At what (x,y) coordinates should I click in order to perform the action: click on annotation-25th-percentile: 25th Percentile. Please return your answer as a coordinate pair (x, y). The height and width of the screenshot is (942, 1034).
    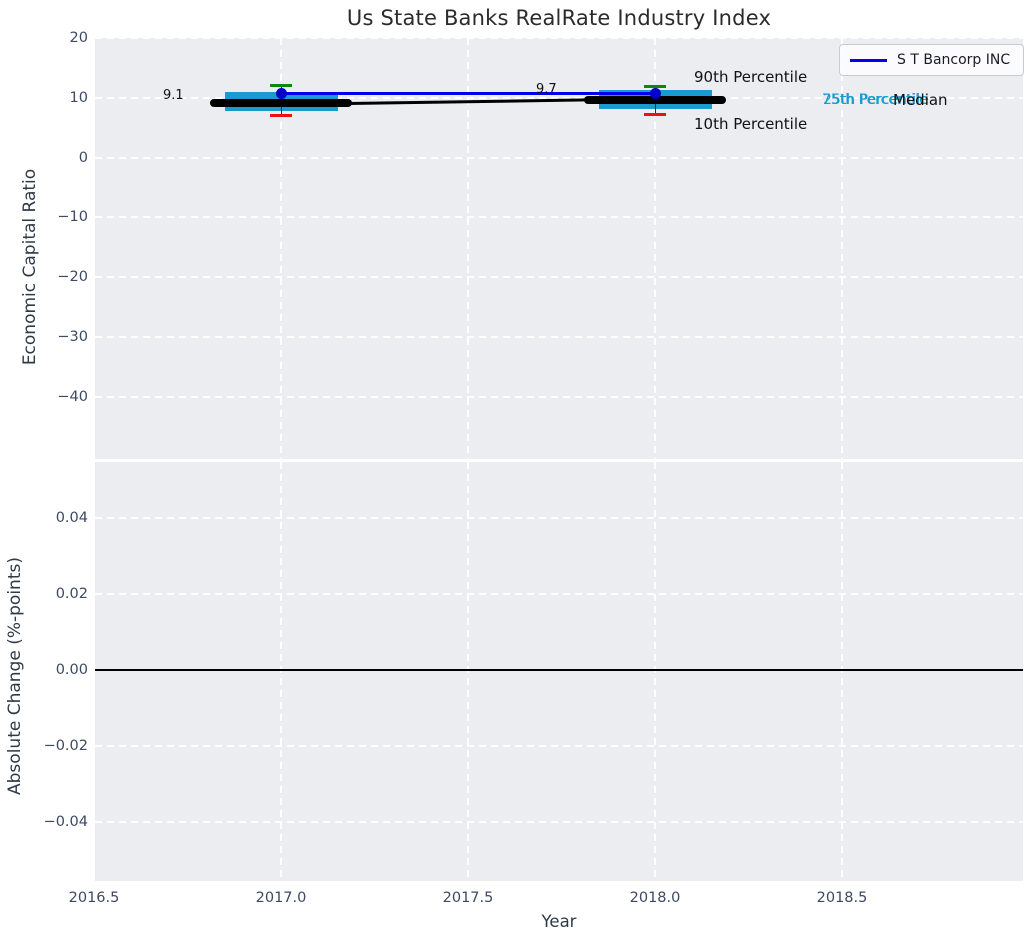
    Looking at the image, I should click on (876, 100).